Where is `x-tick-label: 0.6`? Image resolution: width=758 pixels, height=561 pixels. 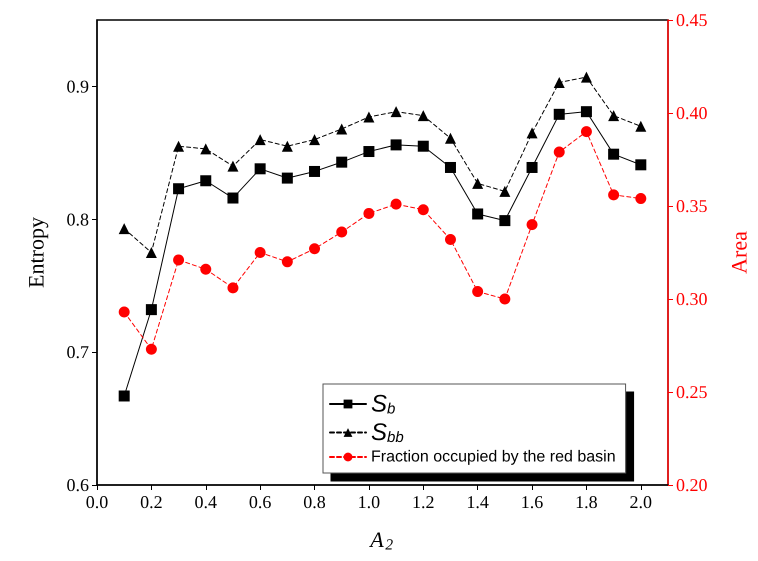
x-tick-label: 0.6 is located at coordinates (260, 502).